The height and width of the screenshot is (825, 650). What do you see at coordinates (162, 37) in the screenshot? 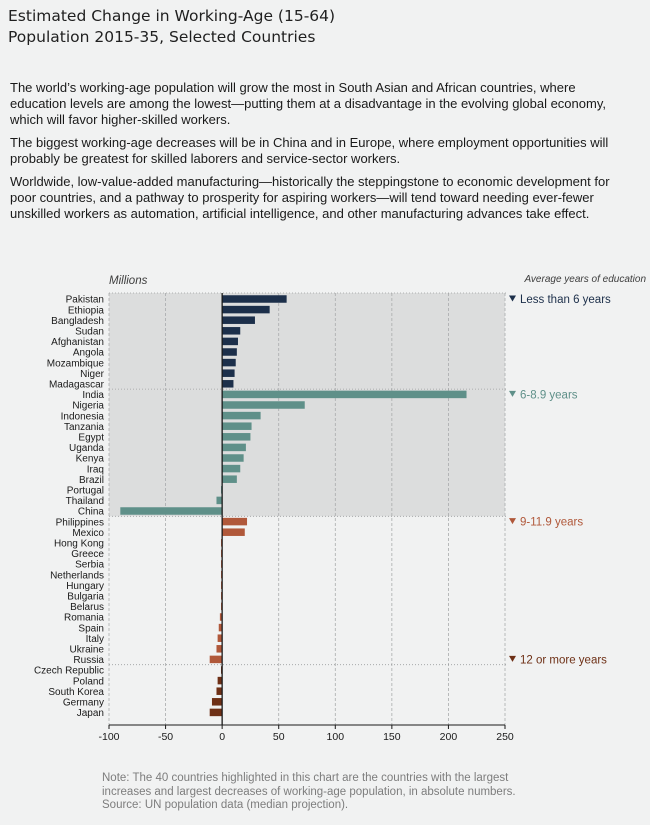
I see `chart-title-line-2: Population 2015-35, Selected Countries` at bounding box center [162, 37].